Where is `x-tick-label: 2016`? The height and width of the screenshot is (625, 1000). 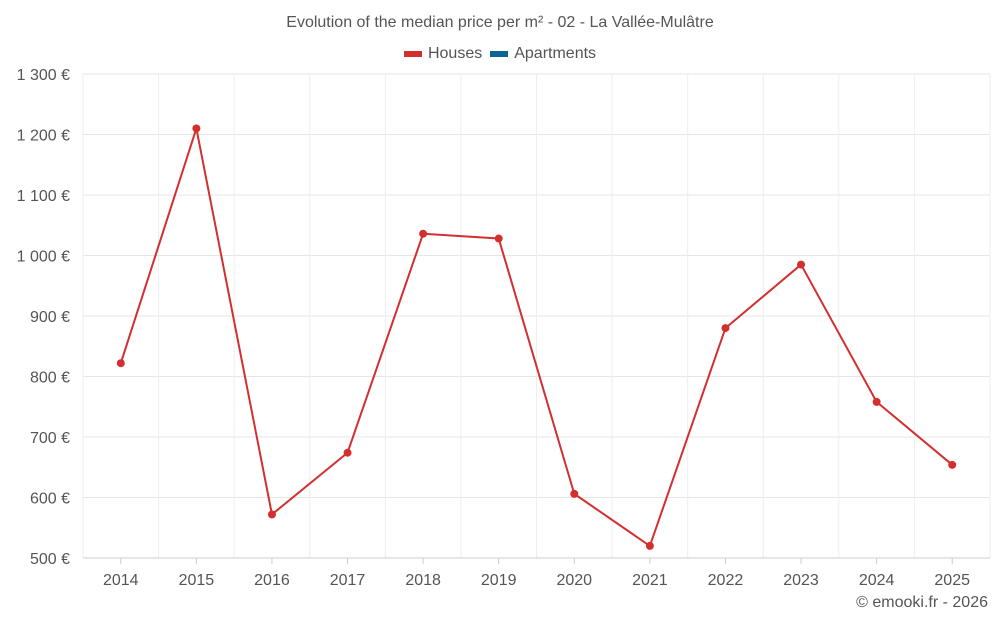 x-tick-label: 2016 is located at coordinates (272, 580).